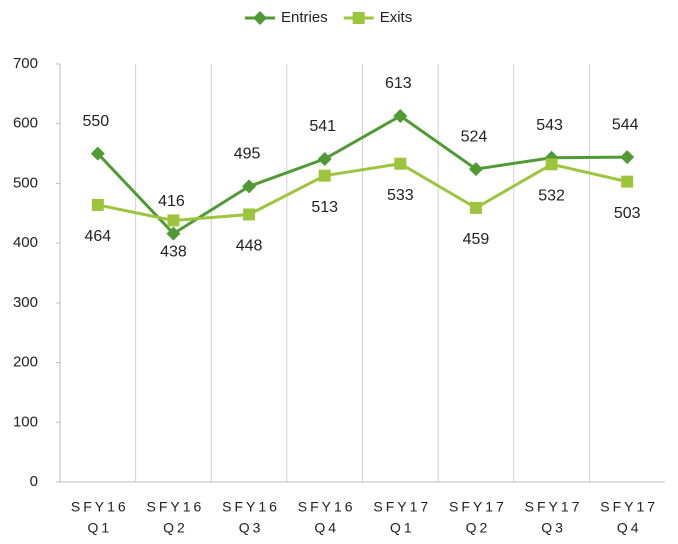 The width and height of the screenshot is (678, 544). I want to click on data-label: 459, so click(476, 239).